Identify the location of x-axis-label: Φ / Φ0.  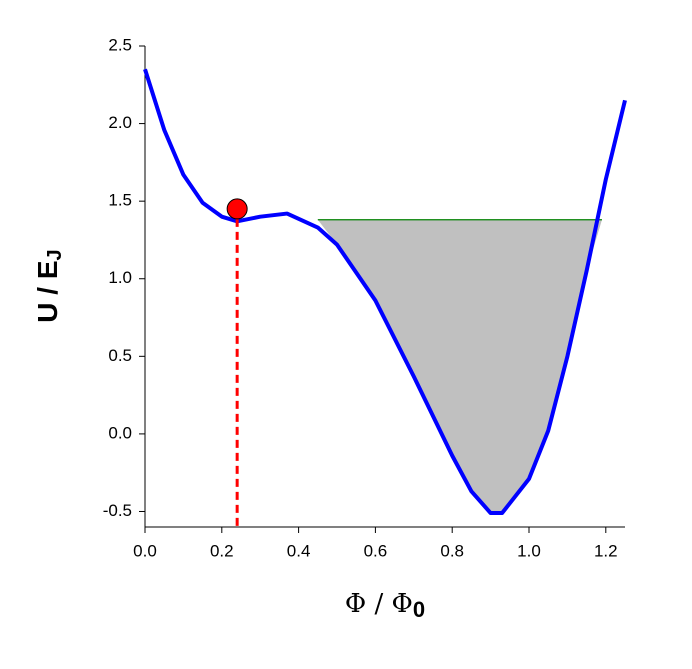
(385, 605).